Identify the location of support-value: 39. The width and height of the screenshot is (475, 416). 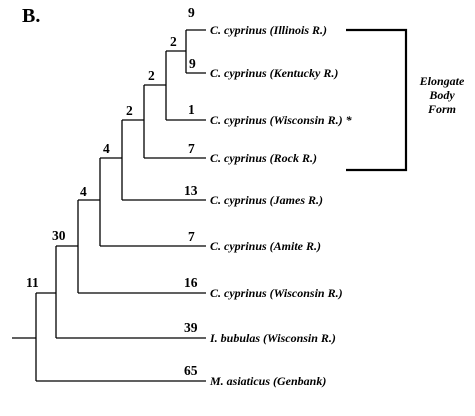
(191, 327).